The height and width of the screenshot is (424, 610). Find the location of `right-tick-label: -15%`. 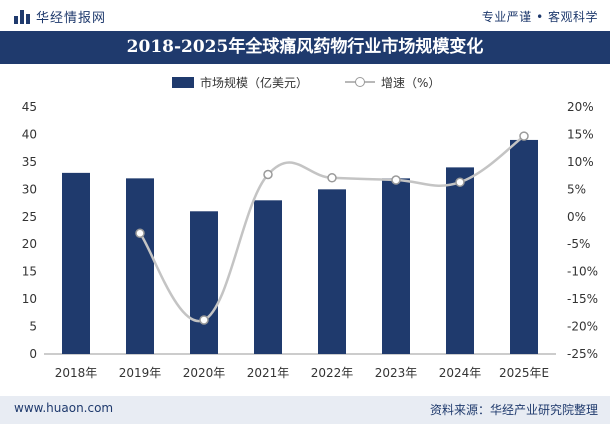

right-tick-label: -15% is located at coordinates (582, 299).